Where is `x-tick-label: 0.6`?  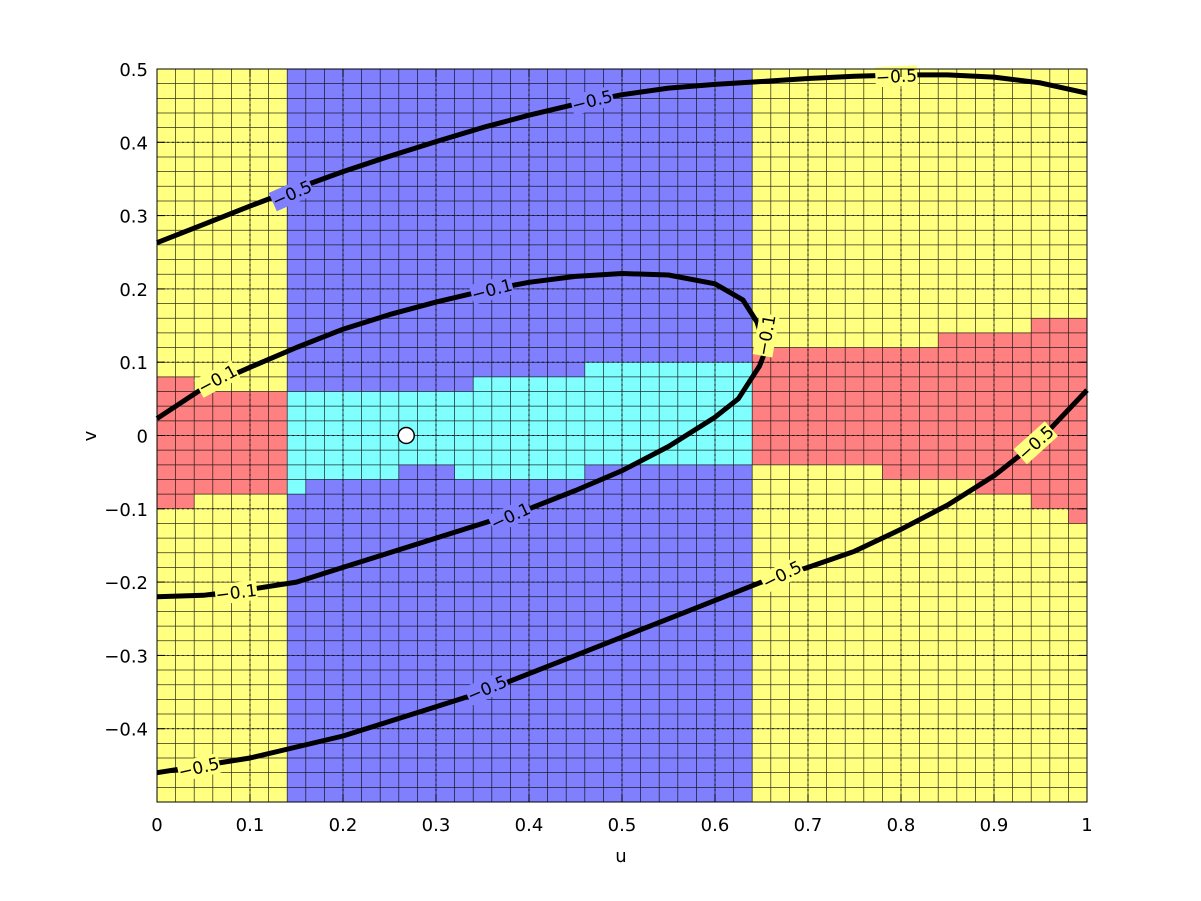 x-tick-label: 0.6 is located at coordinates (715, 825).